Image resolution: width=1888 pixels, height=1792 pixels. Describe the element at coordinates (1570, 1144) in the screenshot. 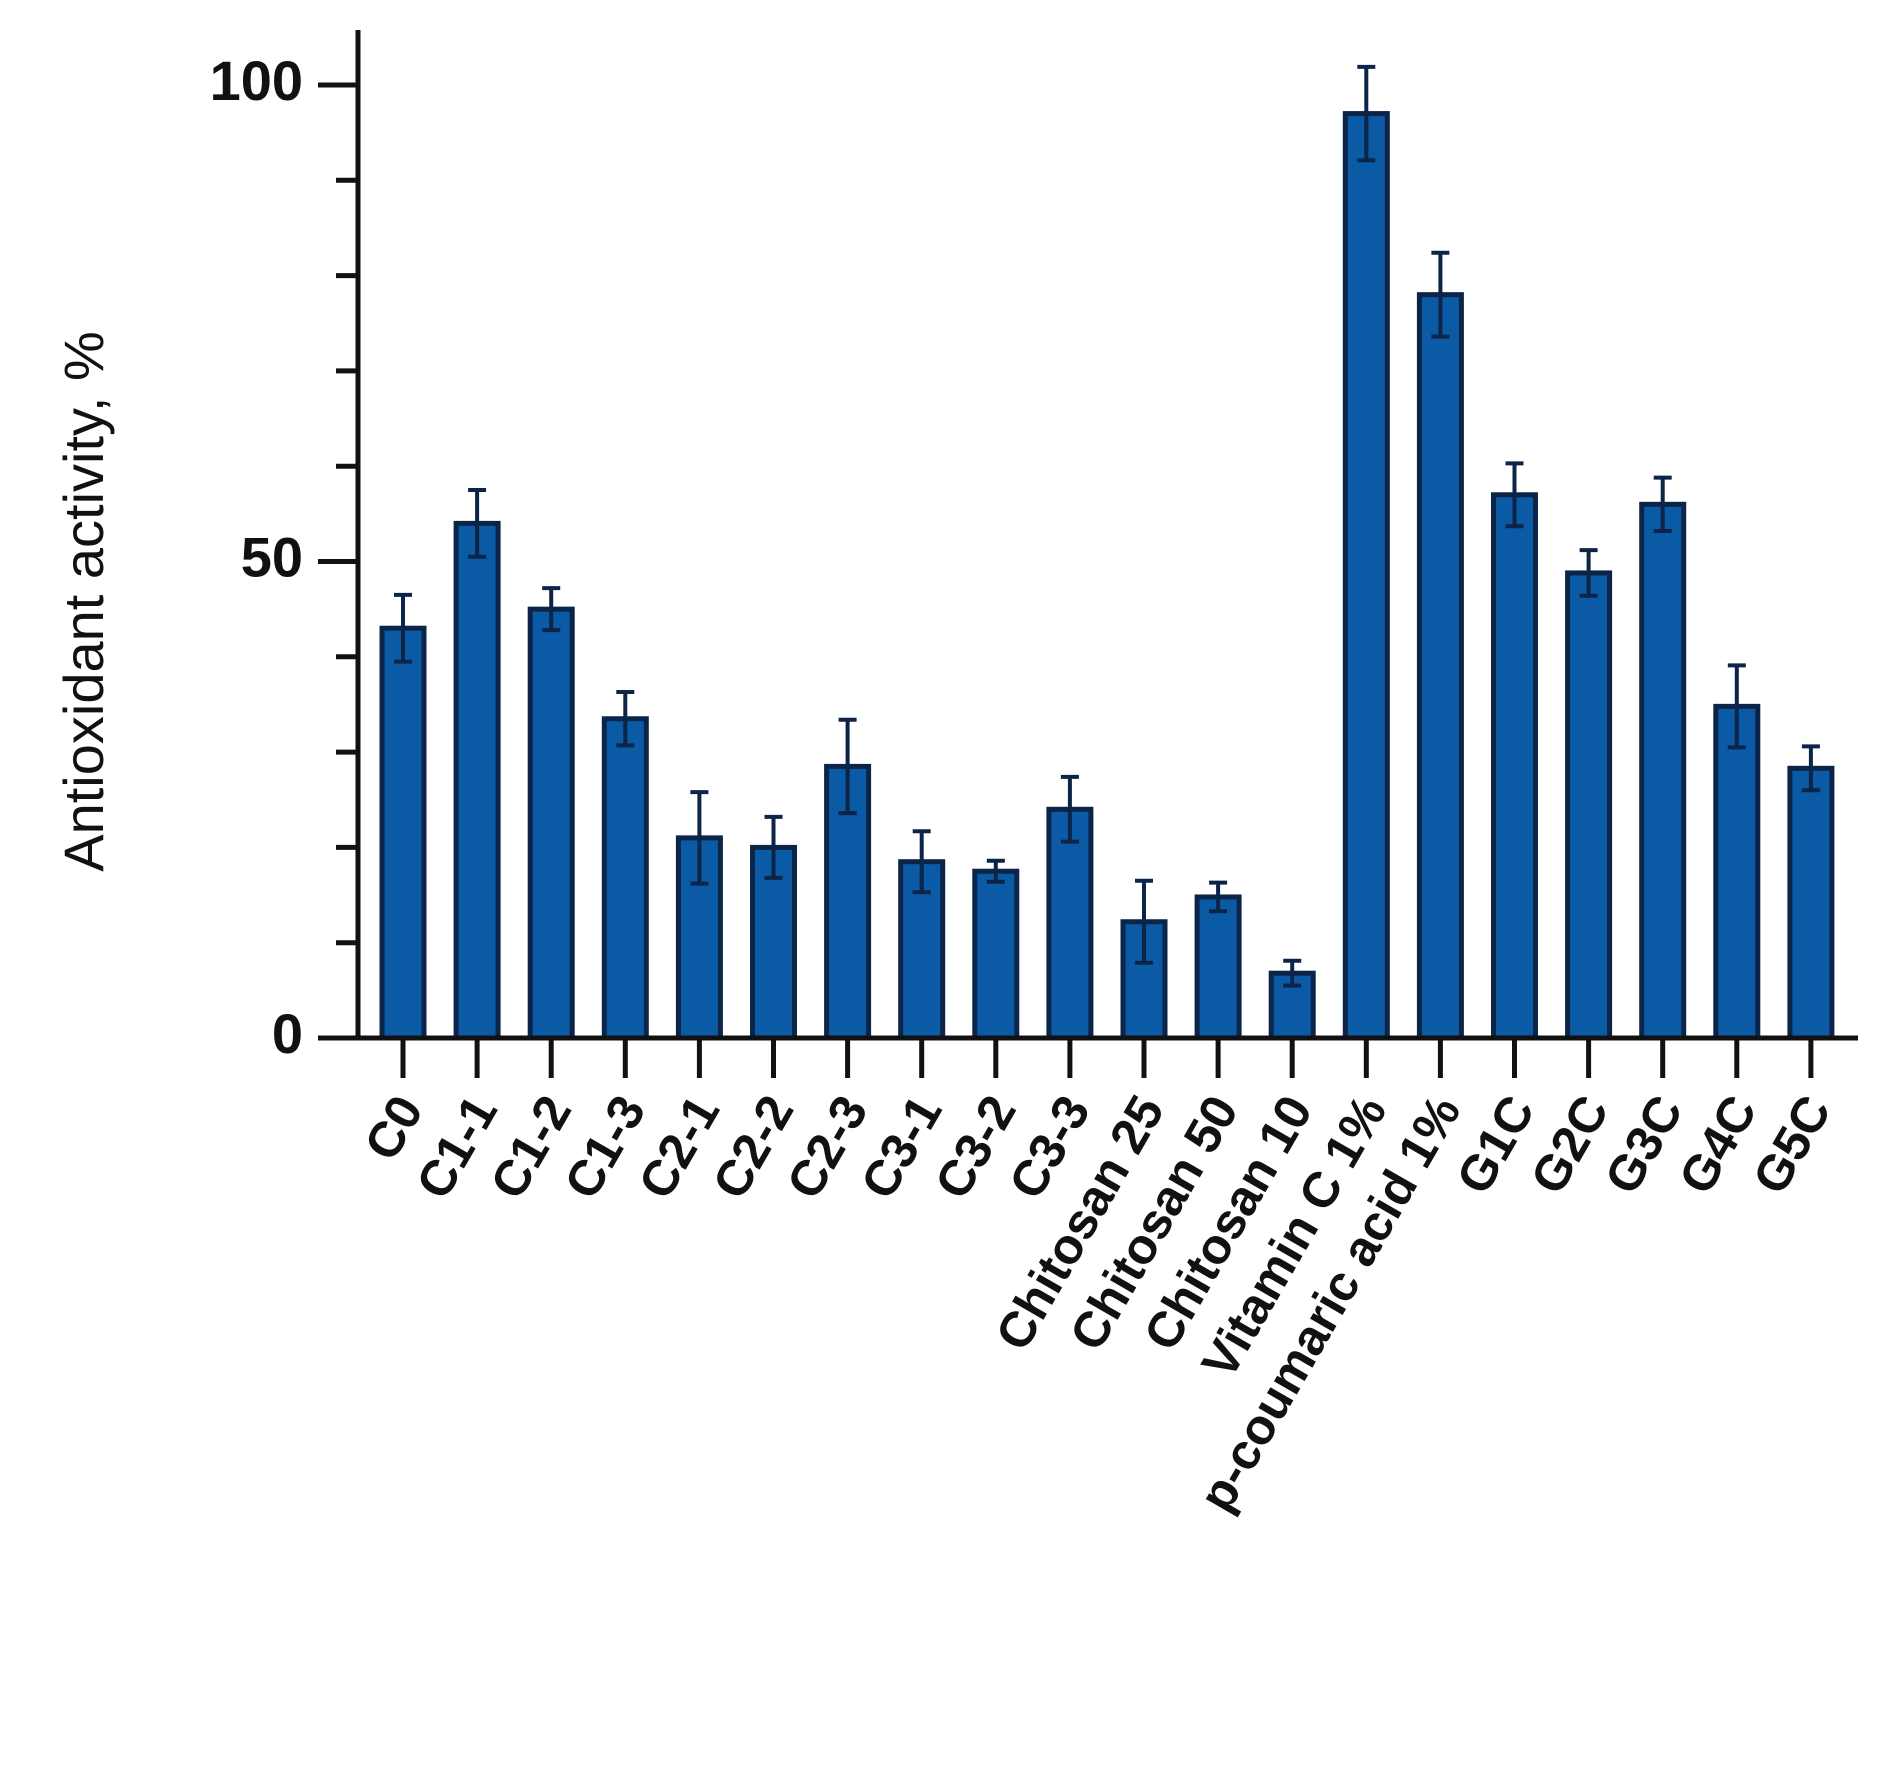

I see `x-tick-label: G2C` at that location.